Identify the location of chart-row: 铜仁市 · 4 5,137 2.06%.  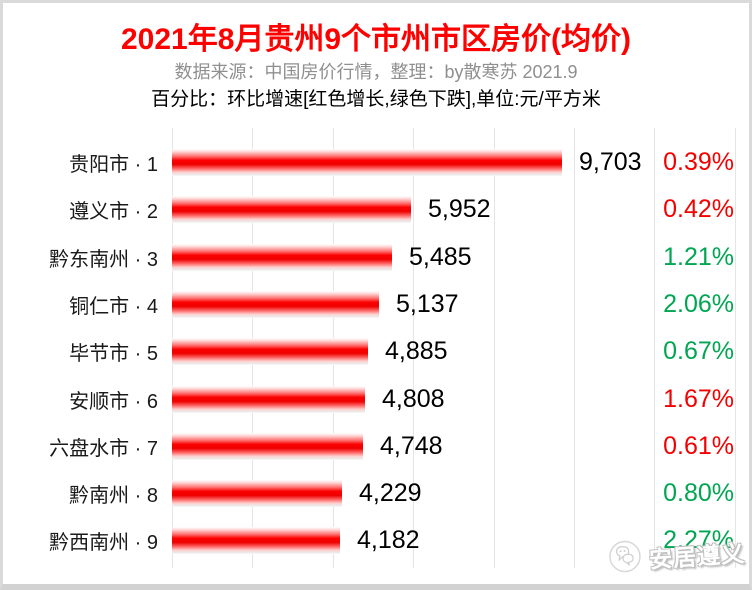
(376, 304).